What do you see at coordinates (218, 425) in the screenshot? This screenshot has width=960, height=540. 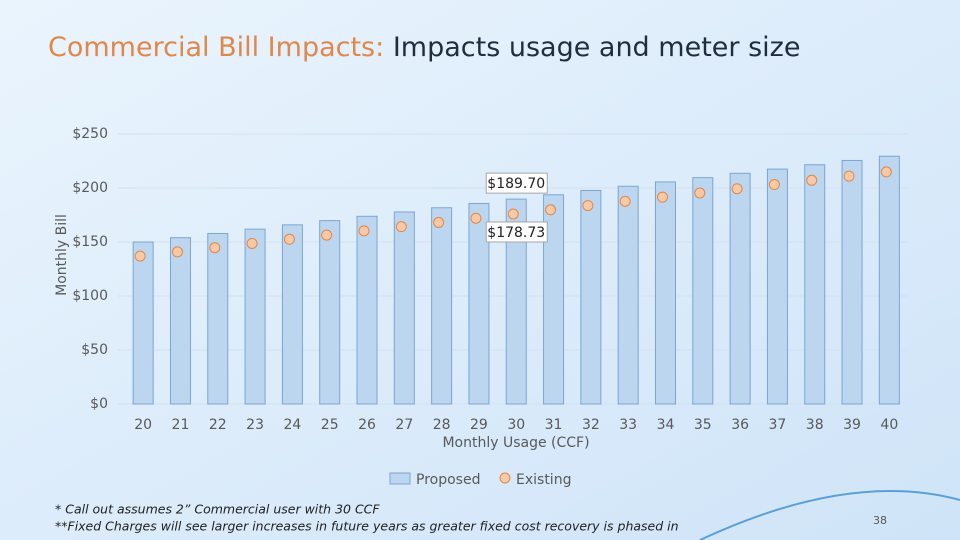 I see `x-tick-label: 22` at bounding box center [218, 425].